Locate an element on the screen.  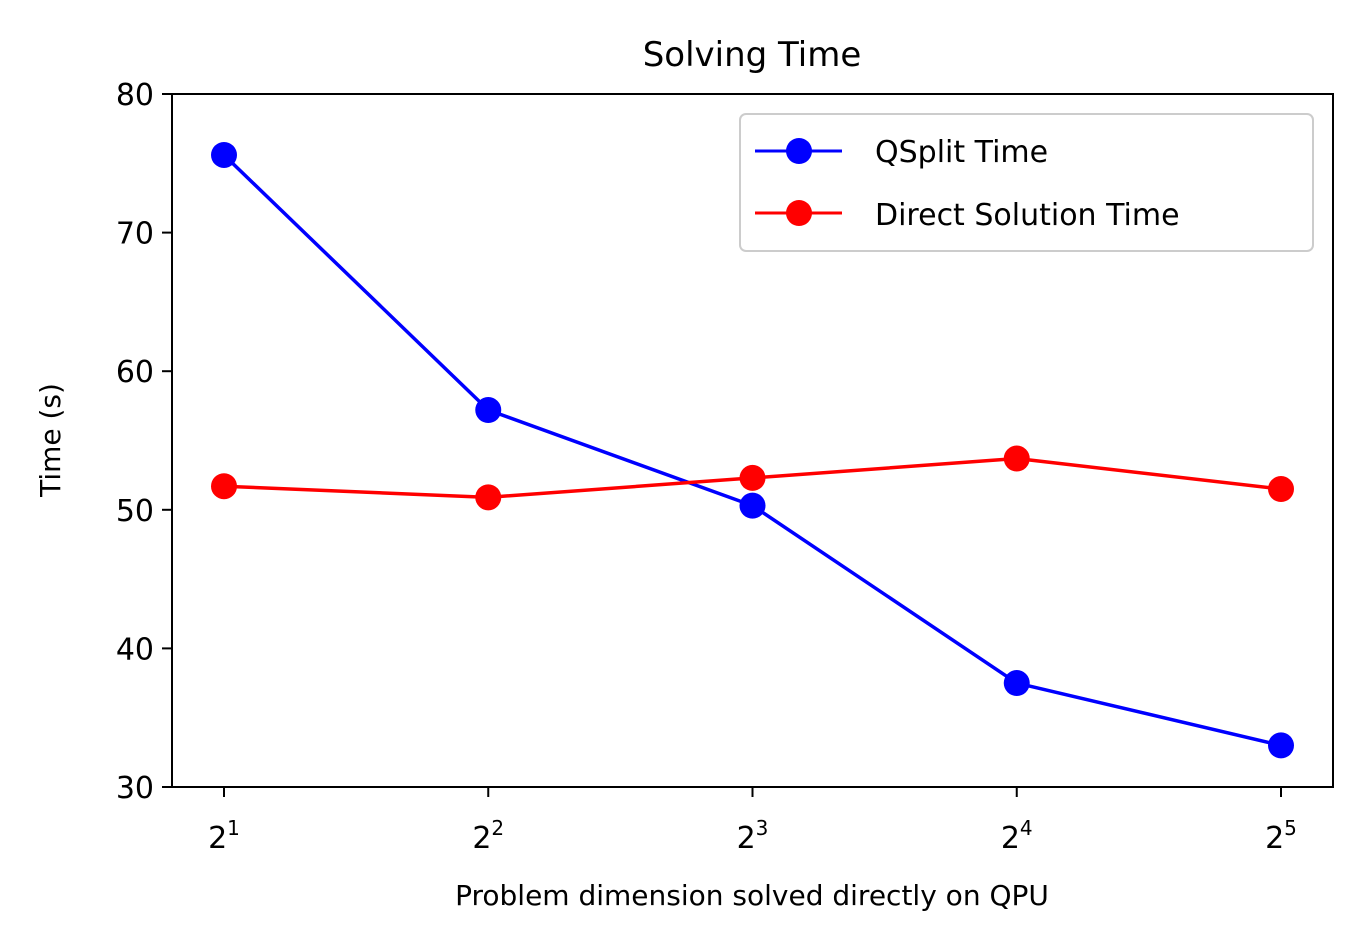
x-axis-ticks: 21 22 23 24 25 is located at coordinates (752, 821).